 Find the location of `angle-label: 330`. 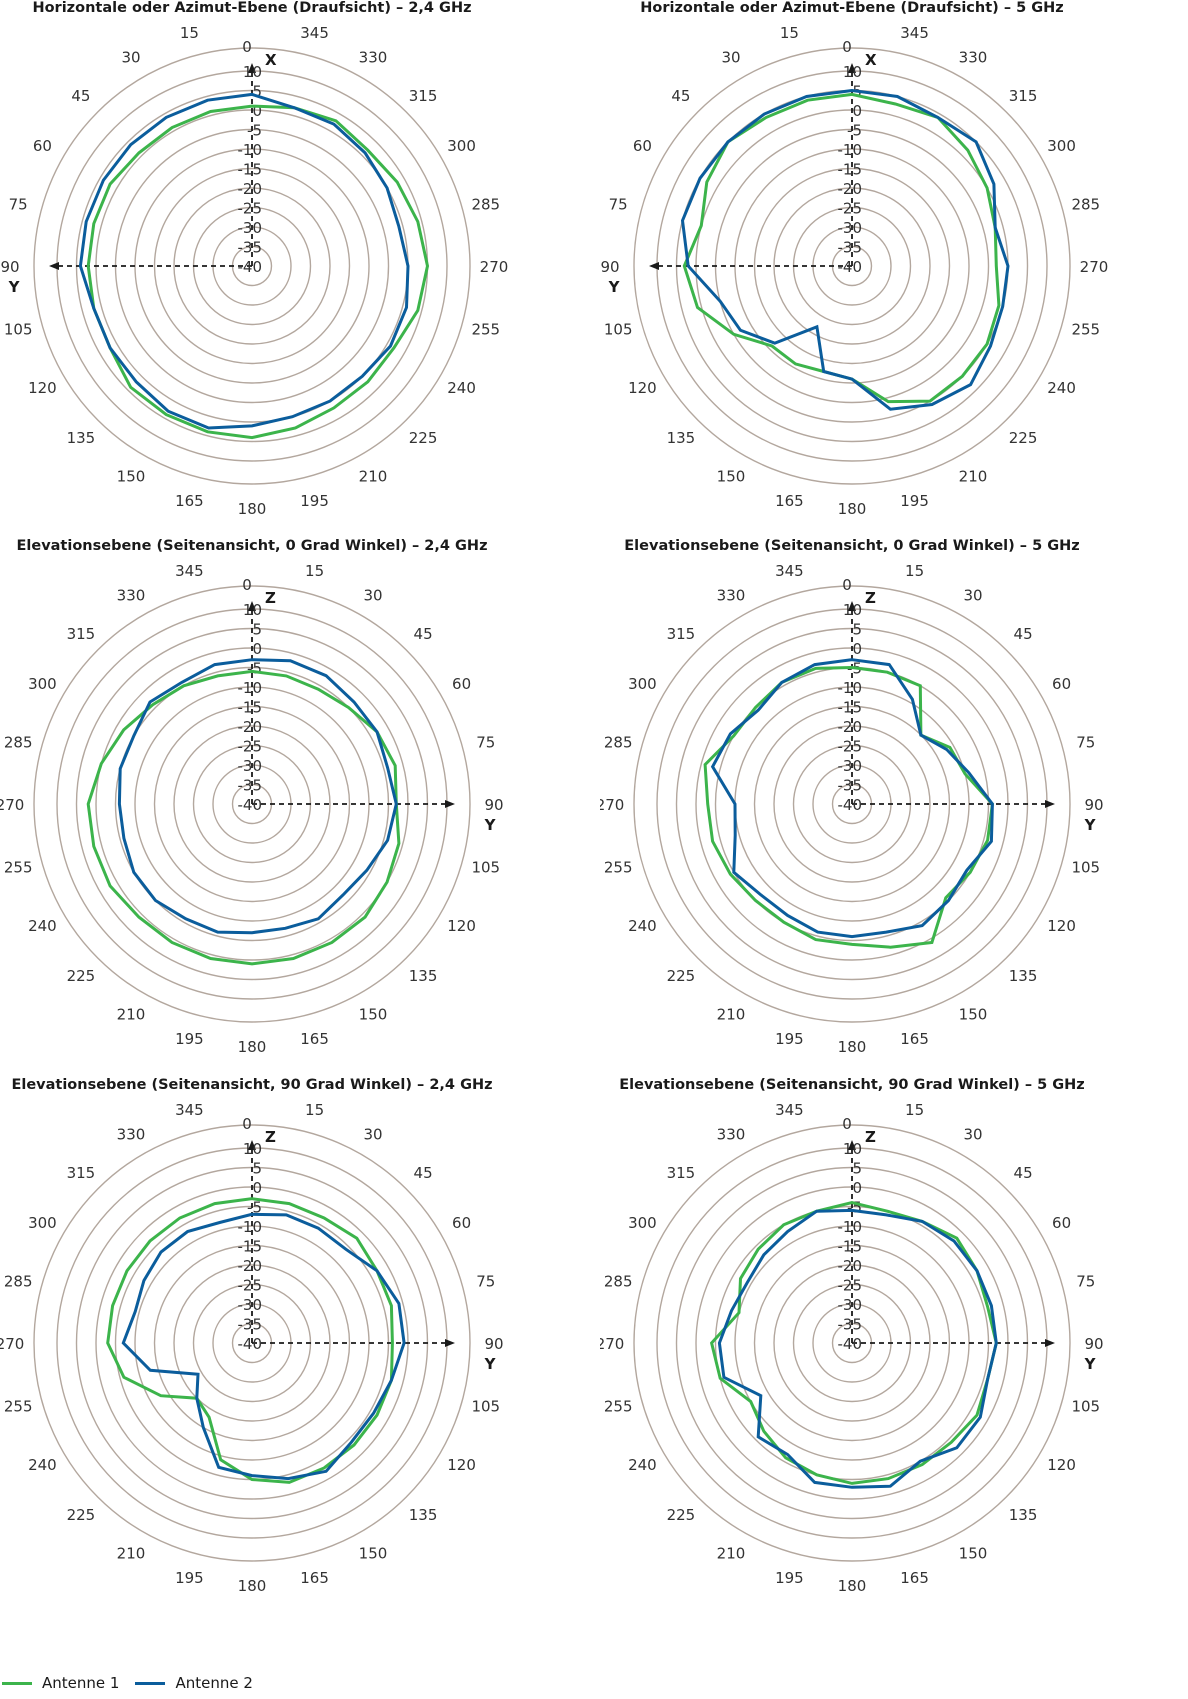

angle-label: 330 is located at coordinates (731, 595).